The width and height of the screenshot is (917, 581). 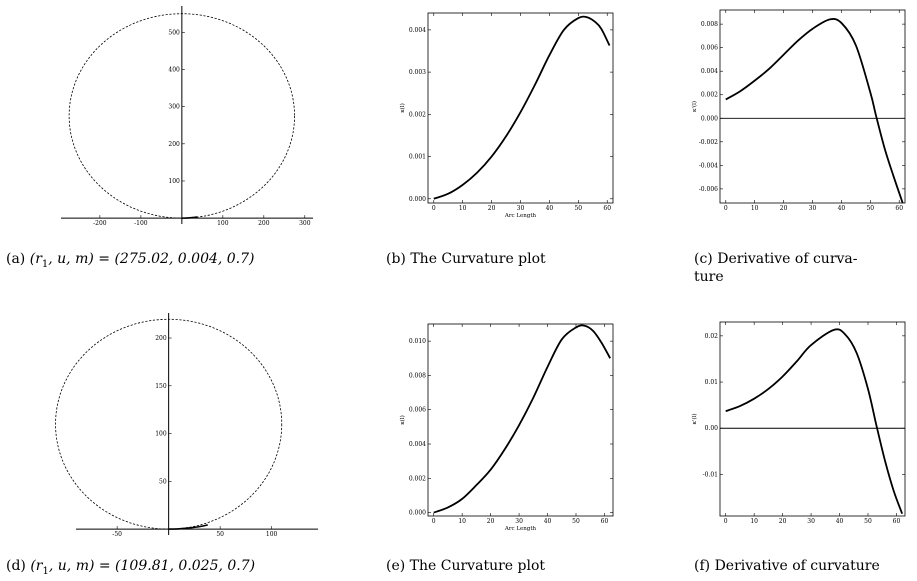 What do you see at coordinates (710, 474) in the screenshot?
I see `y-tick-label: -0.01` at bounding box center [710, 474].